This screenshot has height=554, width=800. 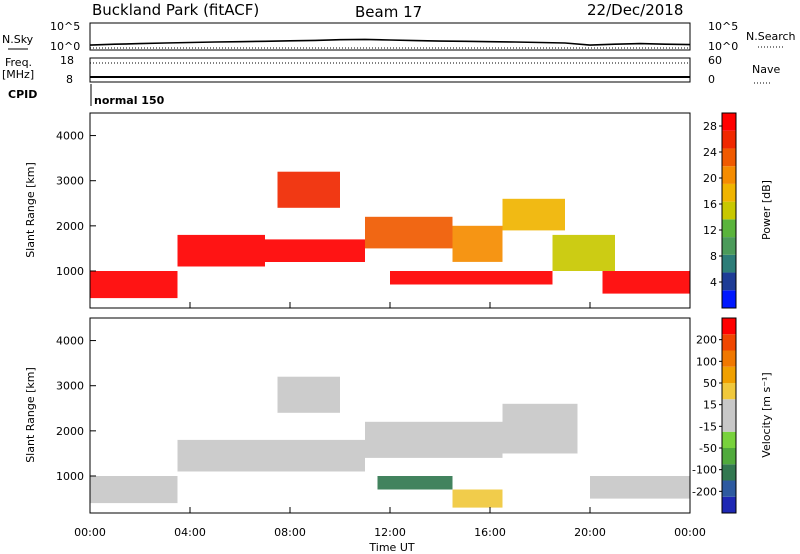 What do you see at coordinates (713, 256) in the screenshot?
I see `colorbar-tick-label: 8` at bounding box center [713, 256].